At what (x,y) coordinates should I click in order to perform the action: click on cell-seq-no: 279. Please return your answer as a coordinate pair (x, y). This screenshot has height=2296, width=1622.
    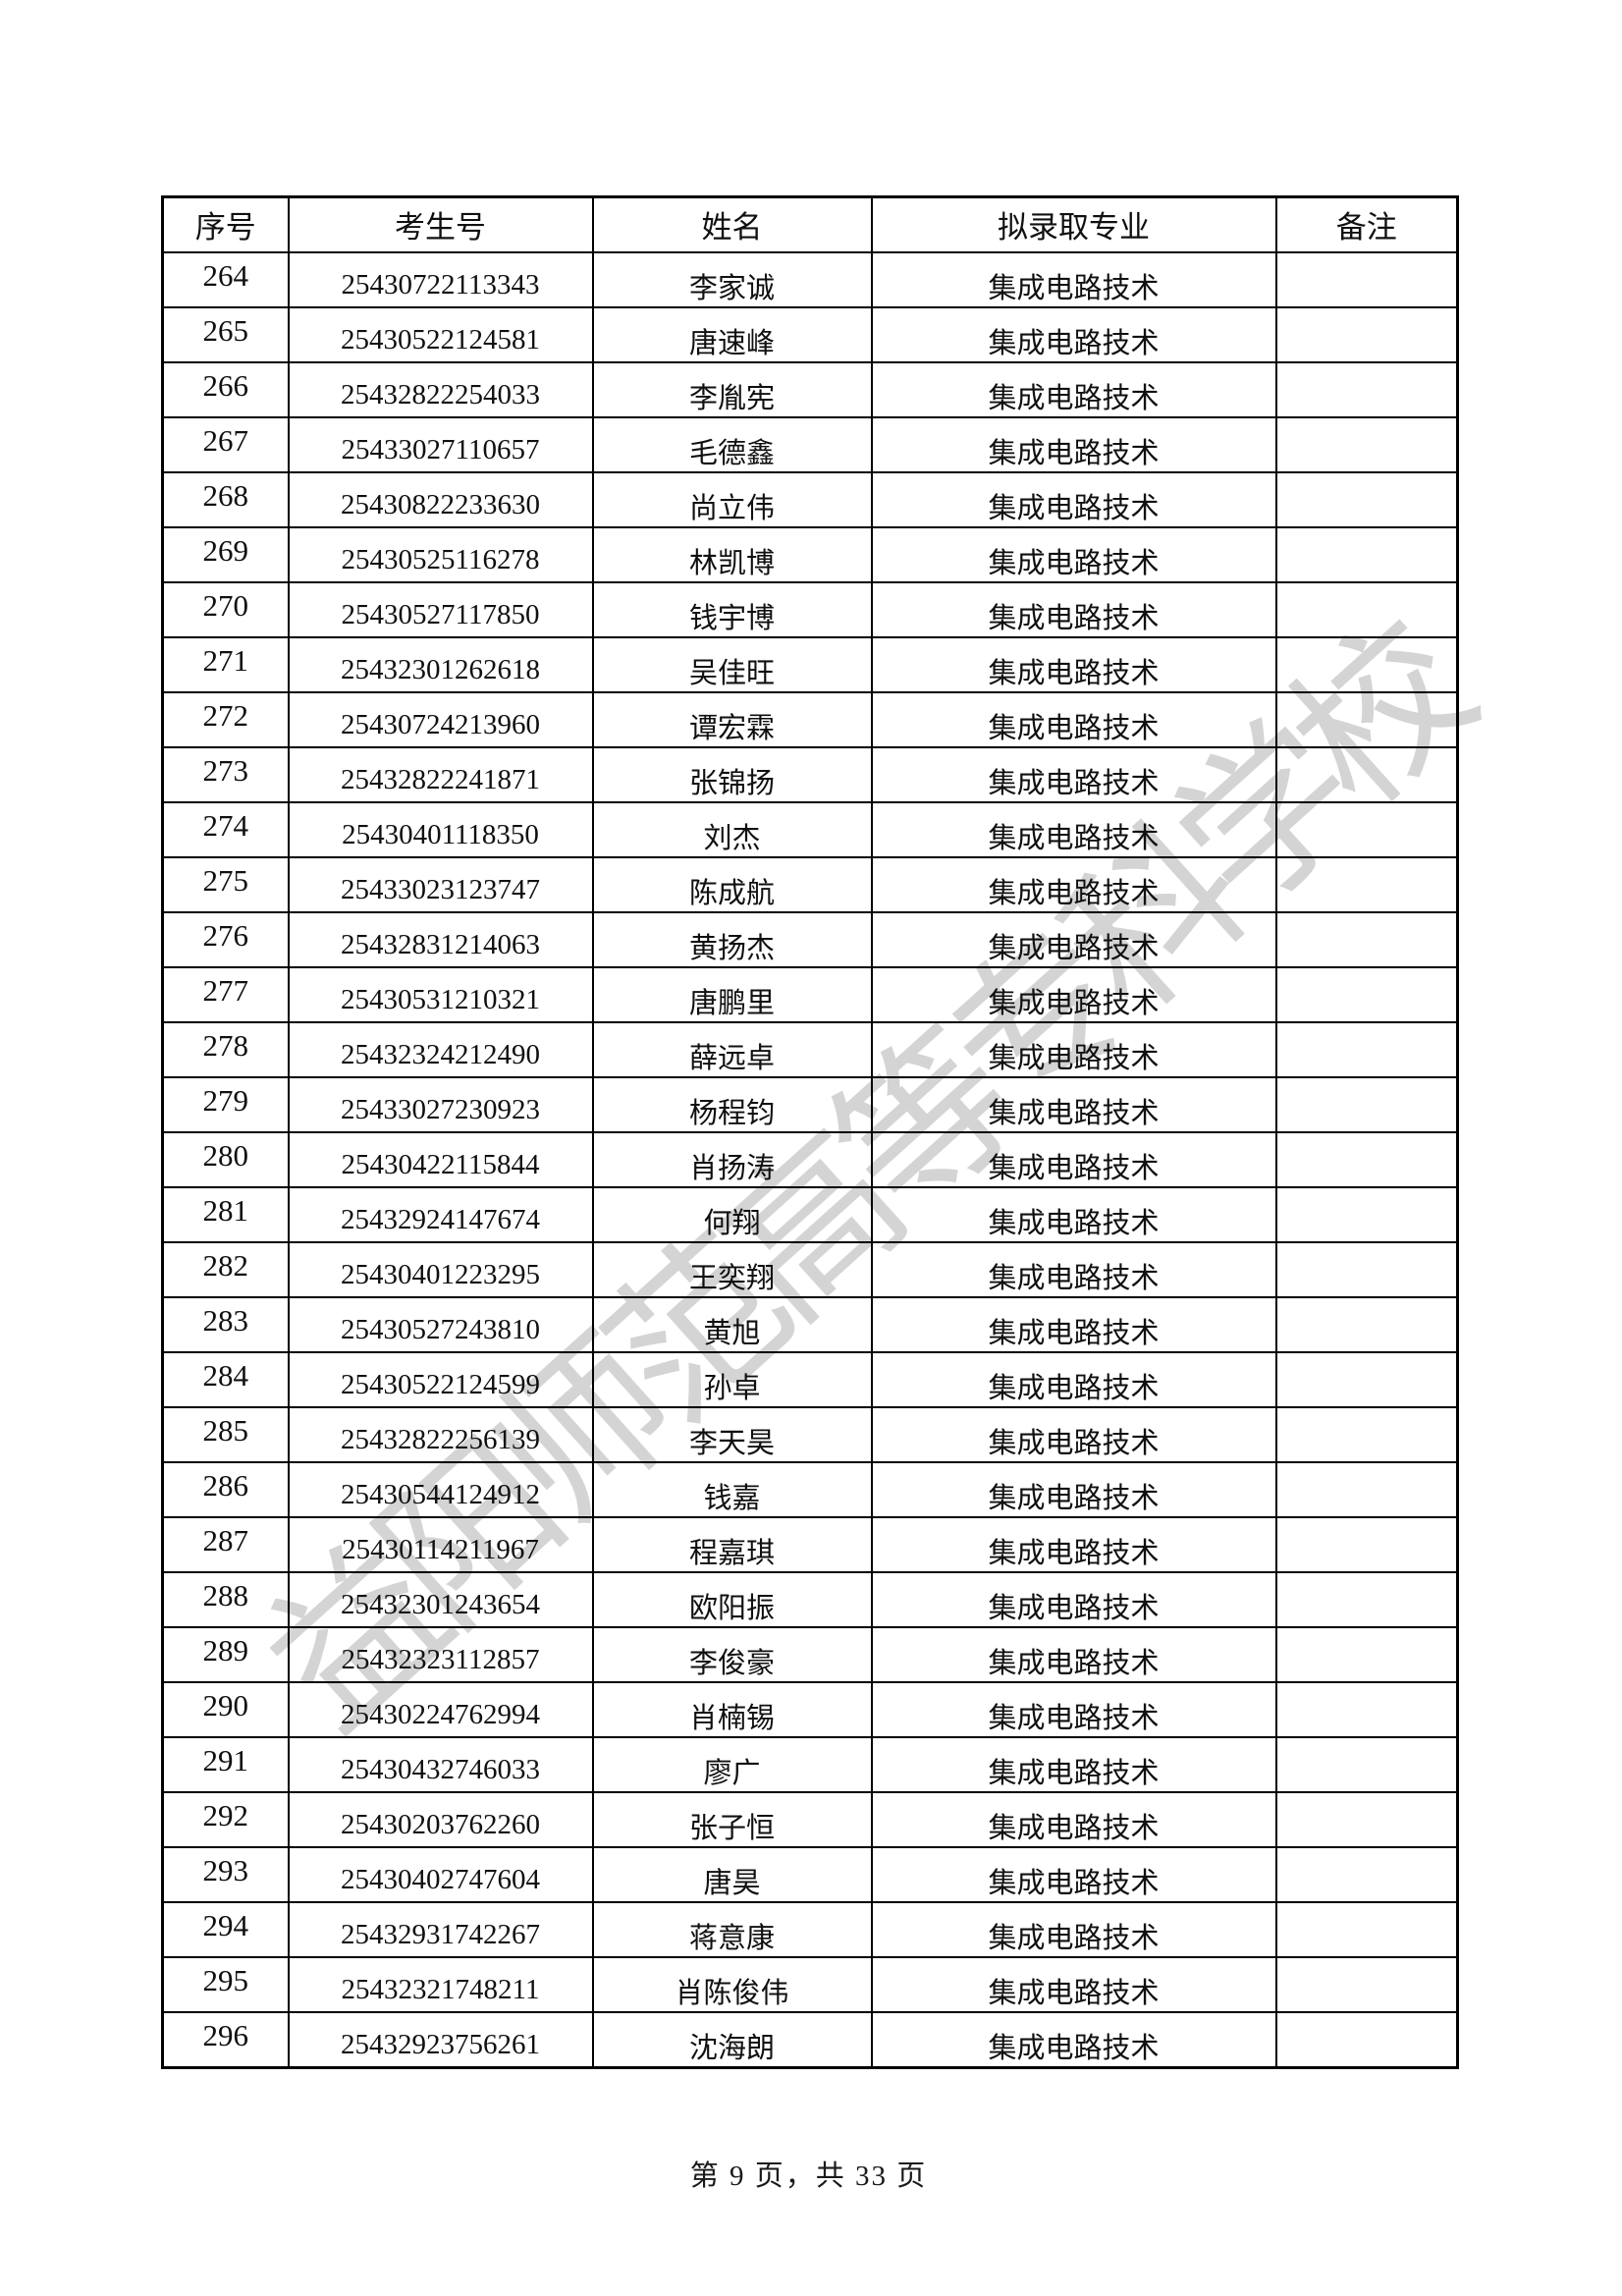
    Looking at the image, I should click on (225, 1104).